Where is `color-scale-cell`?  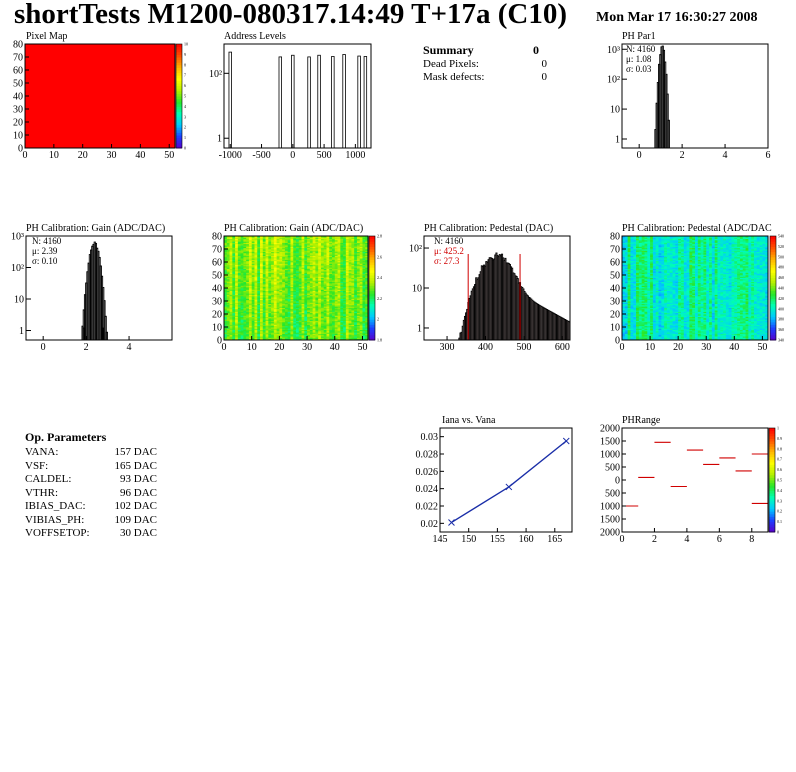
color-scale-cell is located at coordinates (179, 66).